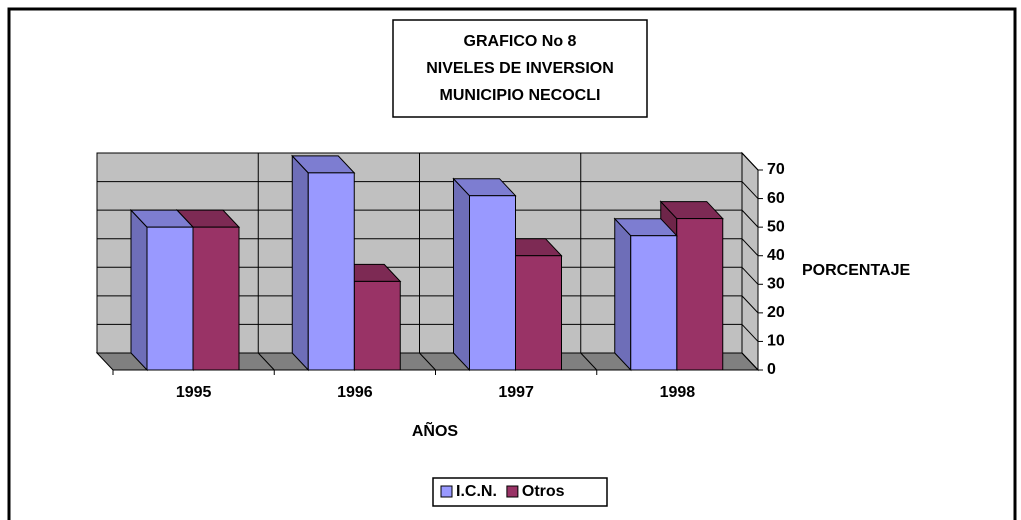  Describe the element at coordinates (476, 491) in the screenshot. I see `legend-label: I.C.N.` at that location.